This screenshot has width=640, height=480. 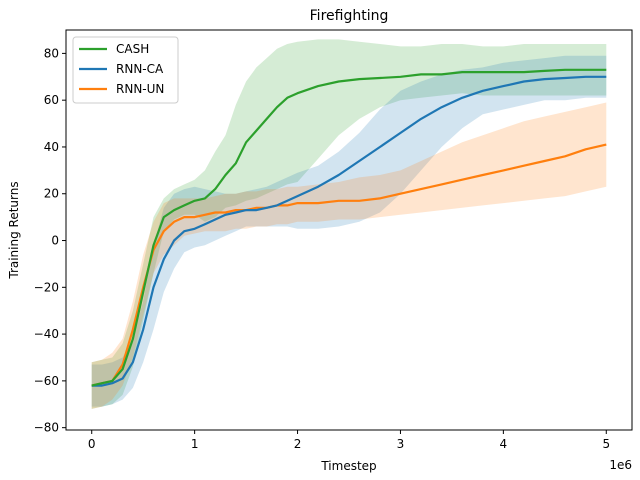 I want to click on y-tick-label: 40, so click(x=51, y=147).